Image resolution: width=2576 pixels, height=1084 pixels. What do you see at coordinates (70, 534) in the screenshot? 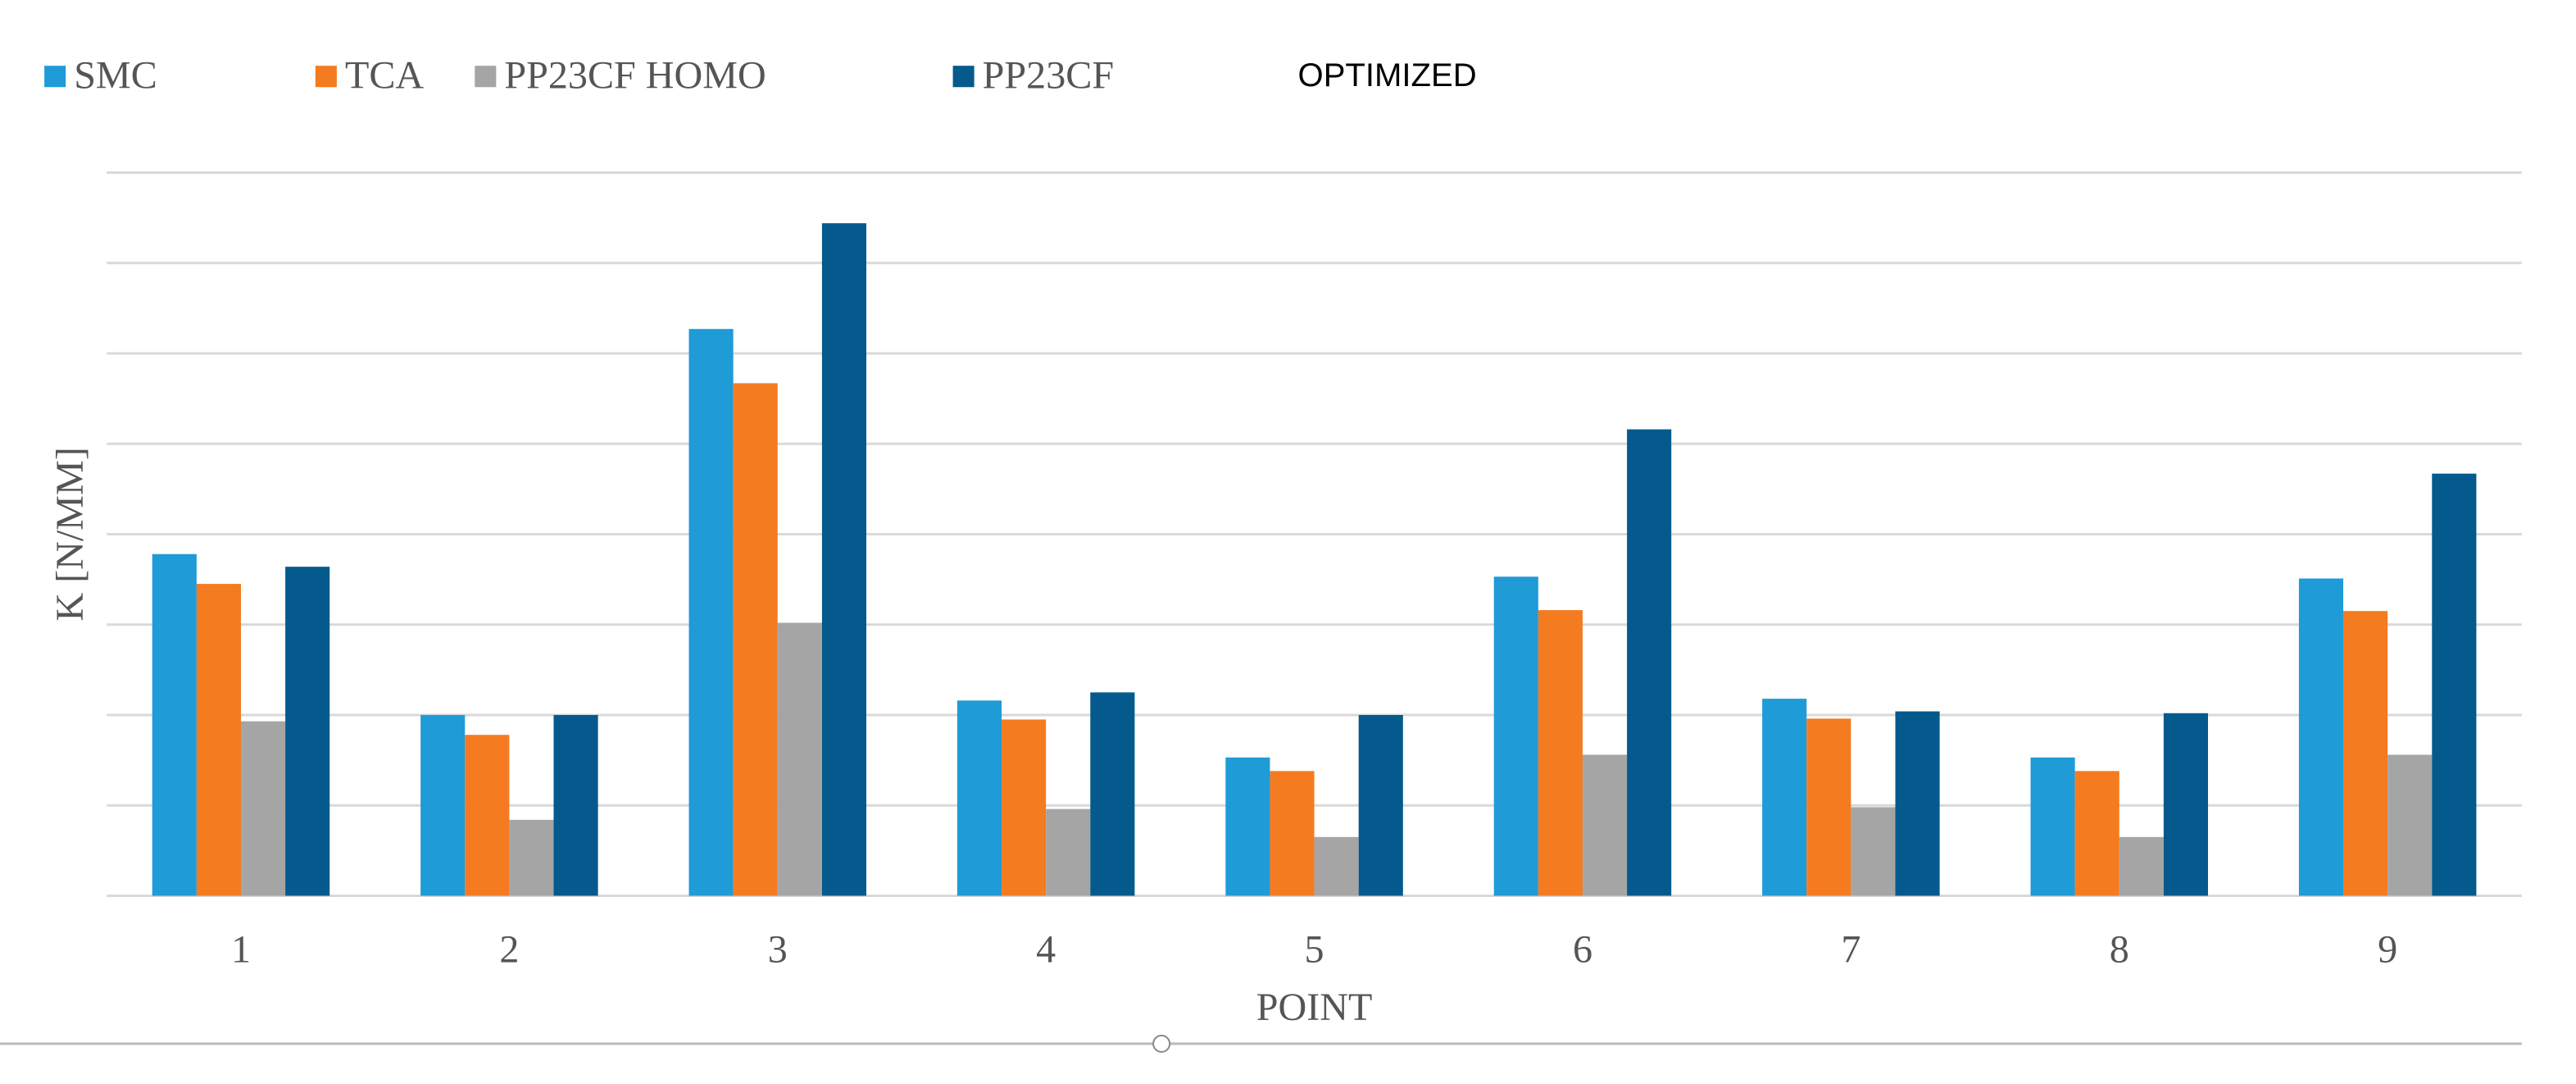
I see `y-axis-label: K [N/MM]` at bounding box center [70, 534].